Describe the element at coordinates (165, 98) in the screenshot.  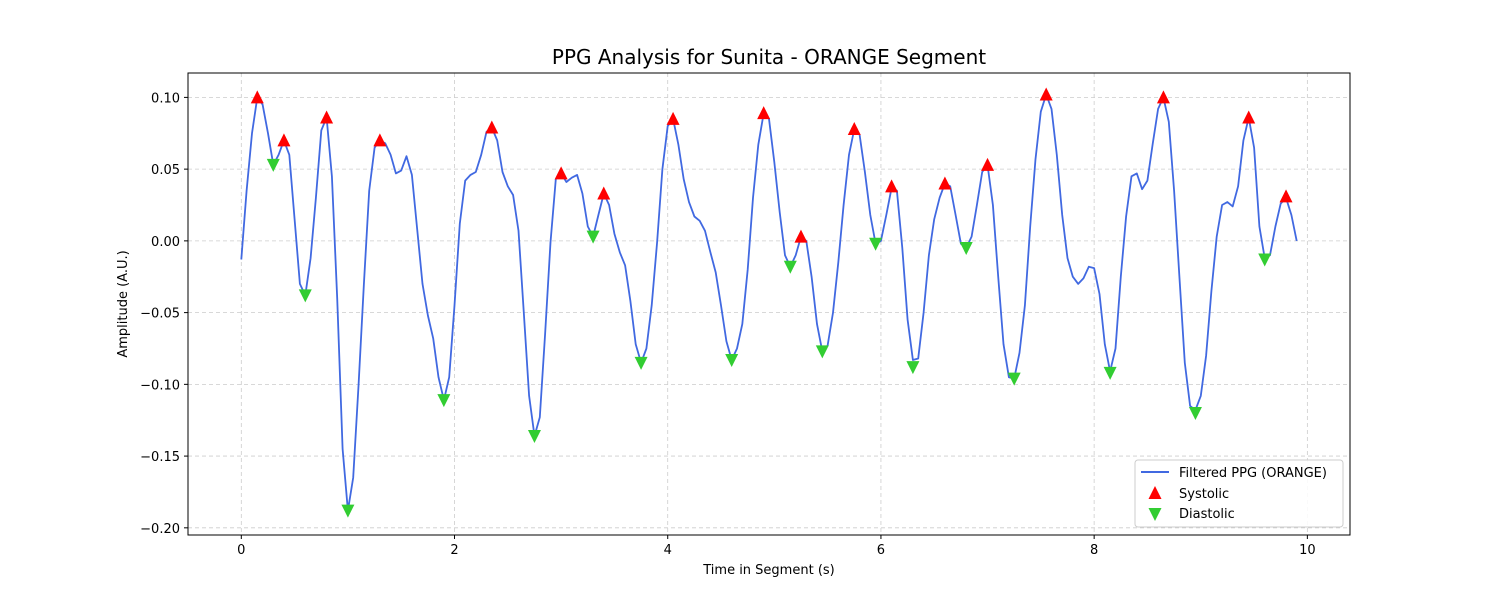
I see `y-tick-label: 0.10` at that location.